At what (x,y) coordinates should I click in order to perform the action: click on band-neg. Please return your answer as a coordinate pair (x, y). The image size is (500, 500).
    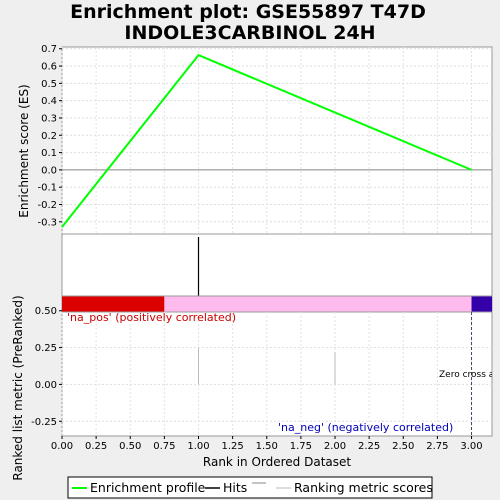
    Looking at the image, I should click on (481, 304).